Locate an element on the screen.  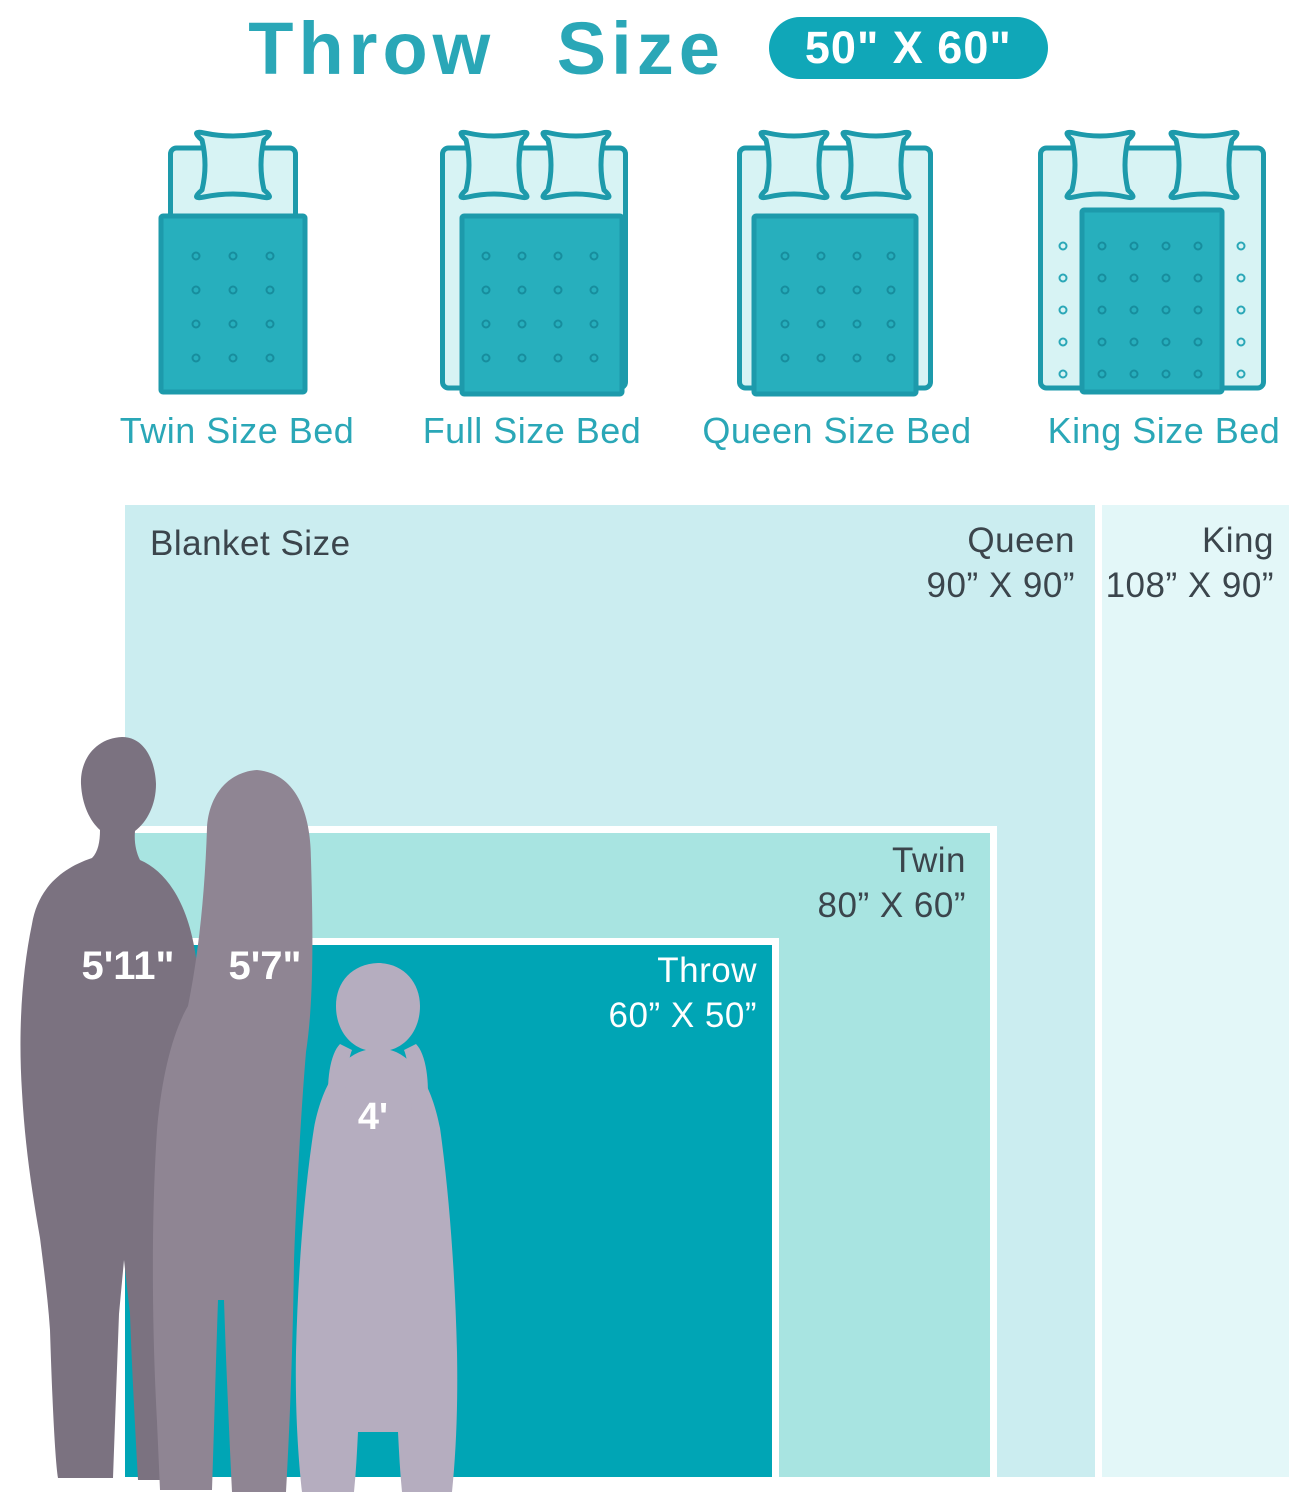
girl-braid-left is located at coordinates (340, 1084).